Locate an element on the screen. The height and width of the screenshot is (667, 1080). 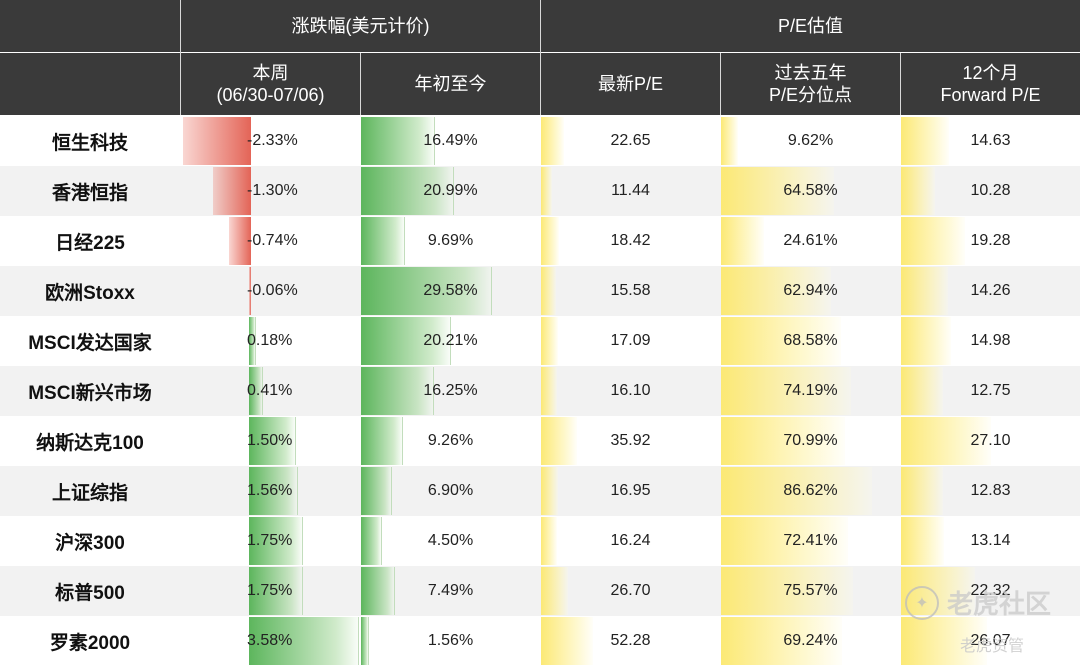
latest-pe-cell: 17.09 is located at coordinates (630, 341).